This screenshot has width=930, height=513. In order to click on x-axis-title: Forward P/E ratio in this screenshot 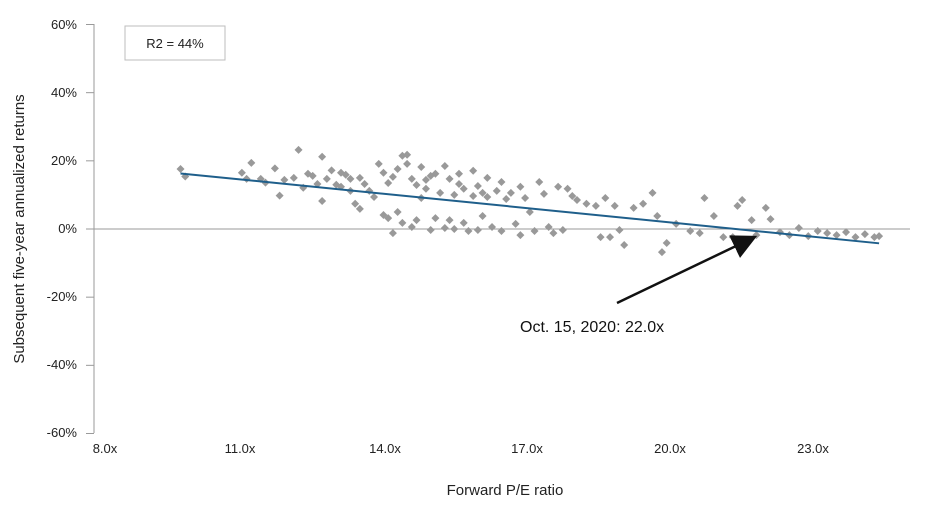, I will do `click(505, 490)`.